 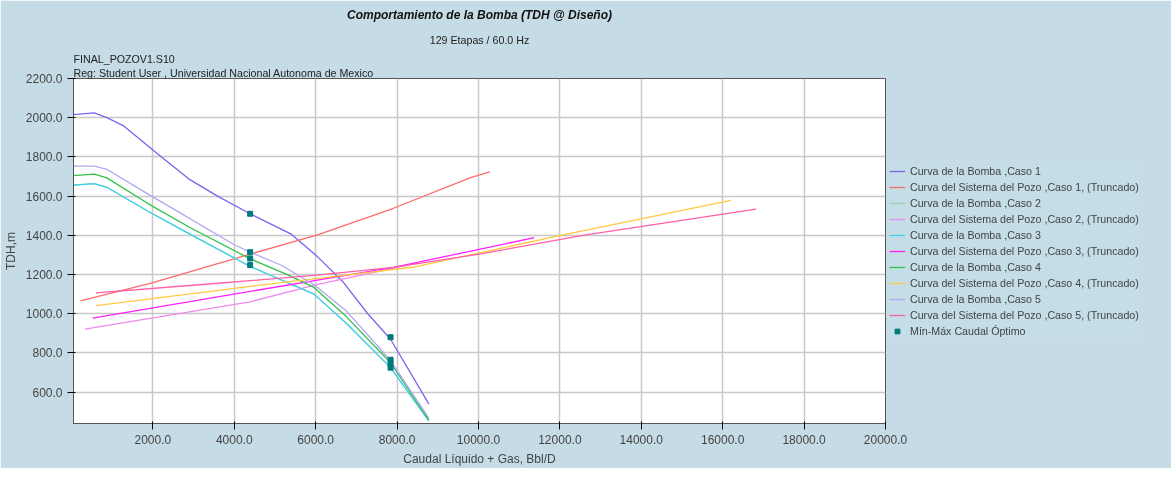 I want to click on y-tick-label: 800.0, so click(x=47, y=353).